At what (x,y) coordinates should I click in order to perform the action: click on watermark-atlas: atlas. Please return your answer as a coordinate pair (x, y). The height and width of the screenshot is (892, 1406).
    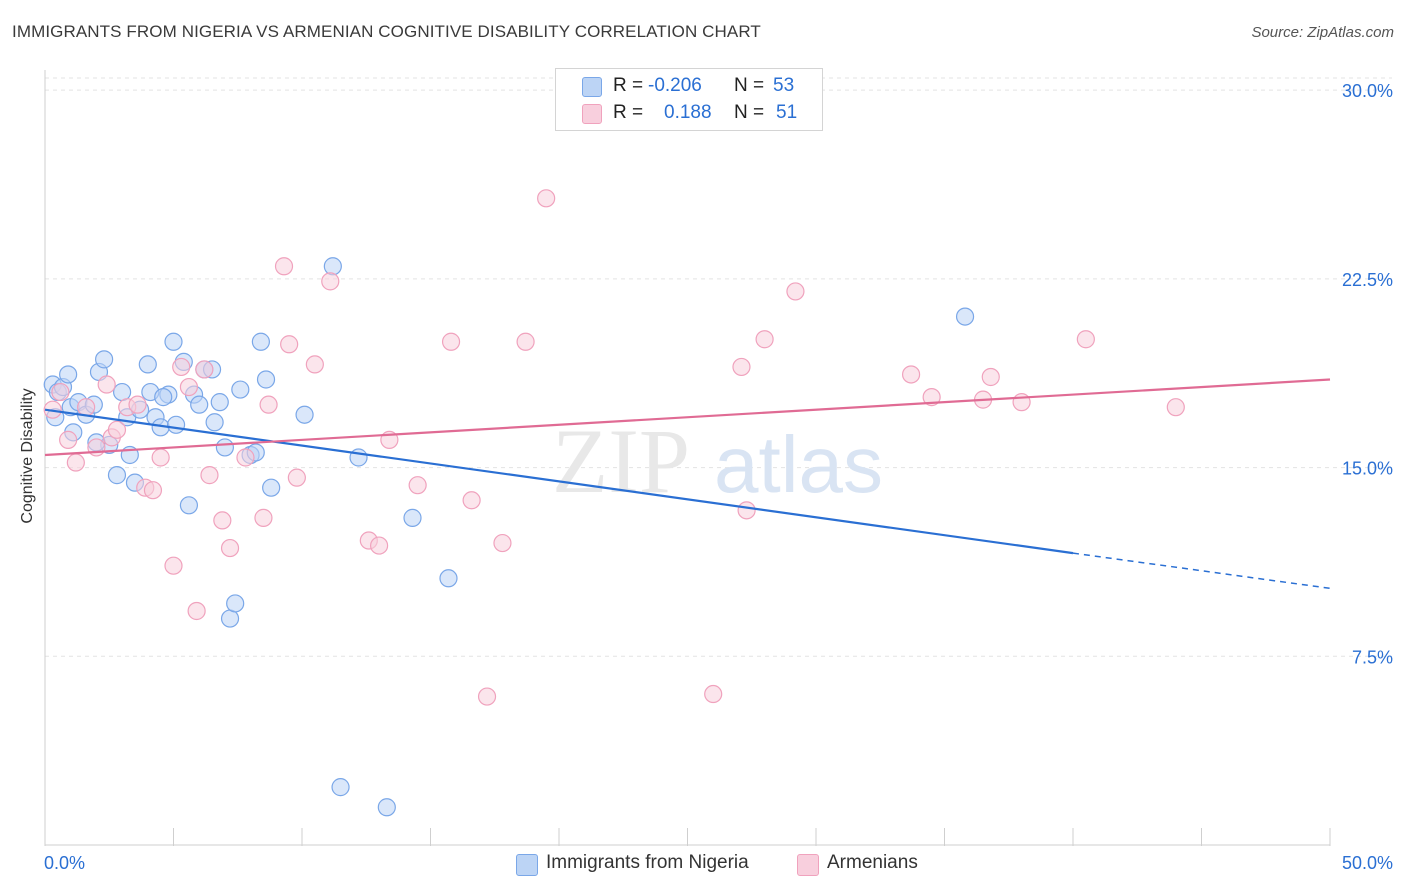
    Looking at the image, I should click on (798, 464).